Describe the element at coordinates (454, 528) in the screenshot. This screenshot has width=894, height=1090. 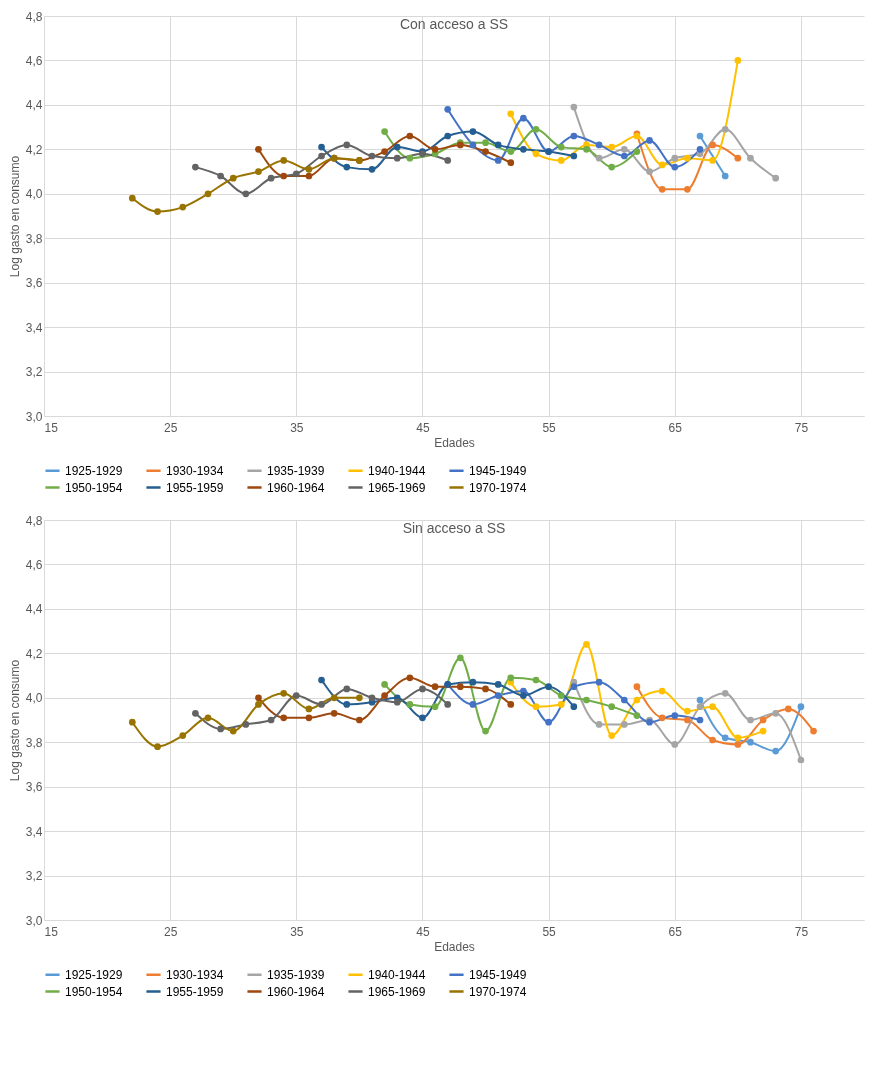
I see `chart-title: Sin acceso a SS` at that location.